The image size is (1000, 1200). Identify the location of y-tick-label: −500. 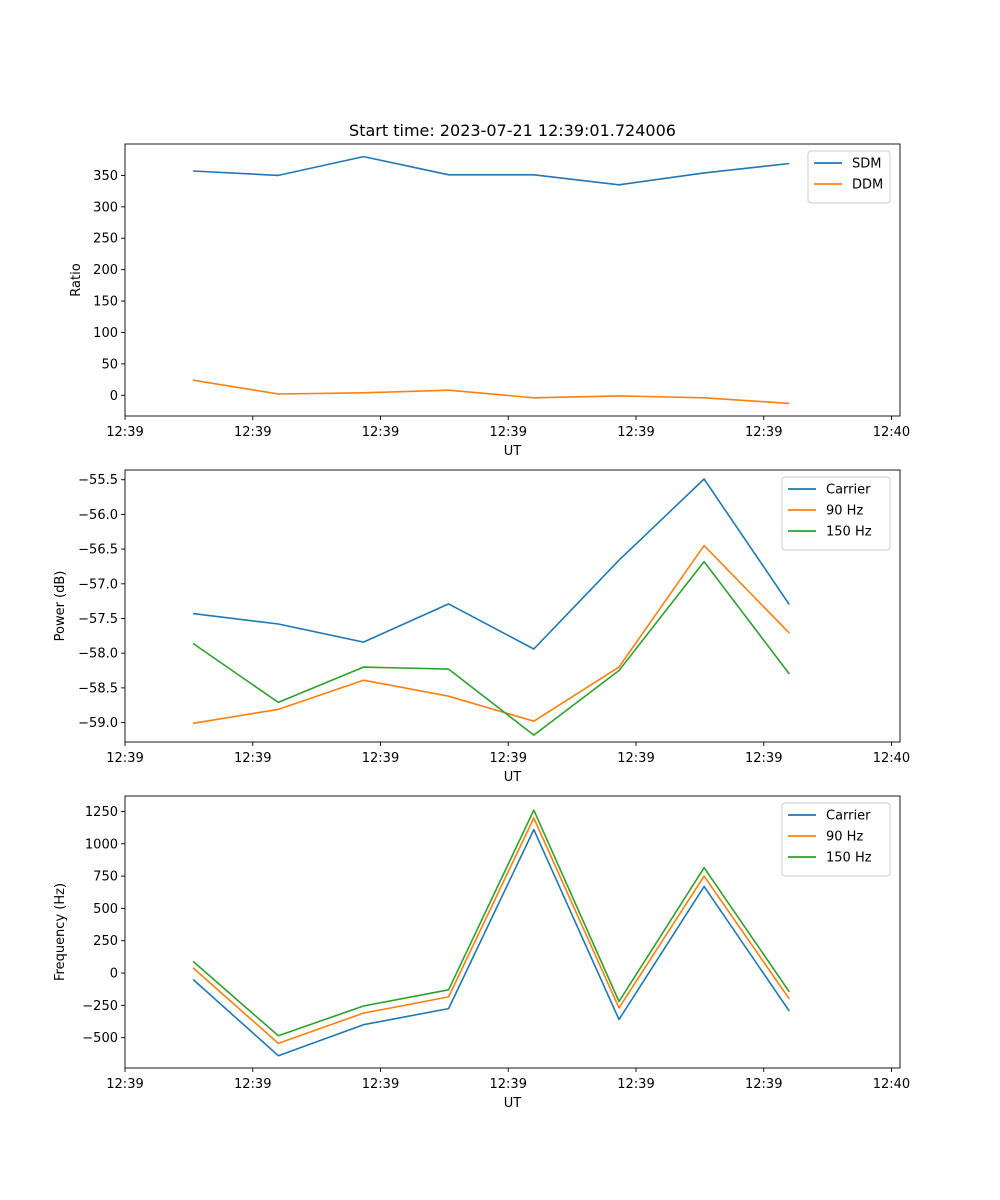
(100, 1038).